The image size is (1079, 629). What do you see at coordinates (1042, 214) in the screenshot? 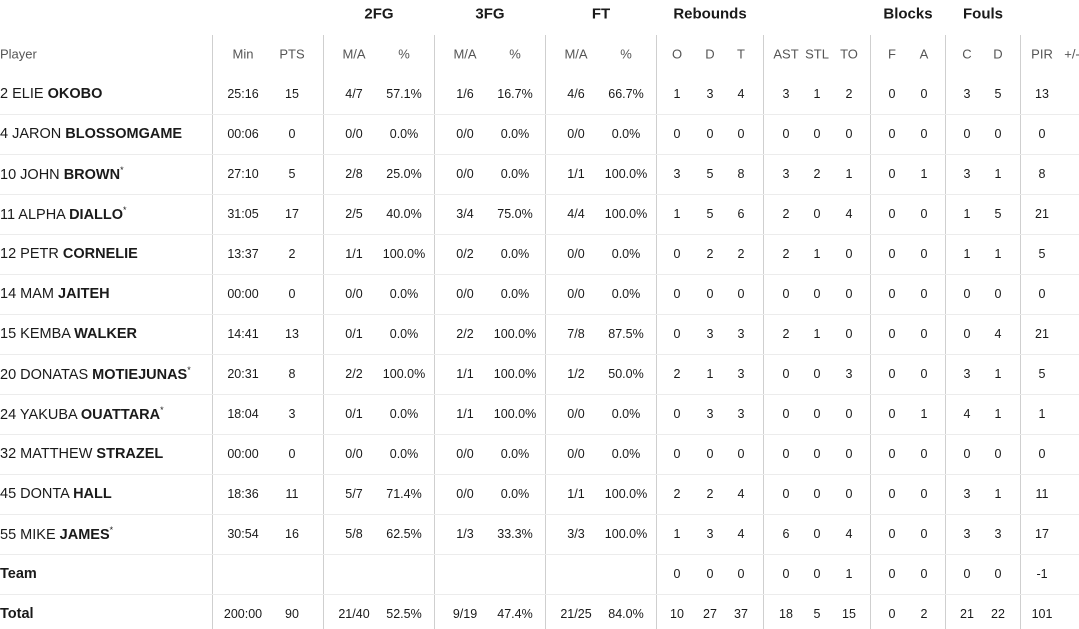
I see `stat-cell: 21` at bounding box center [1042, 214].